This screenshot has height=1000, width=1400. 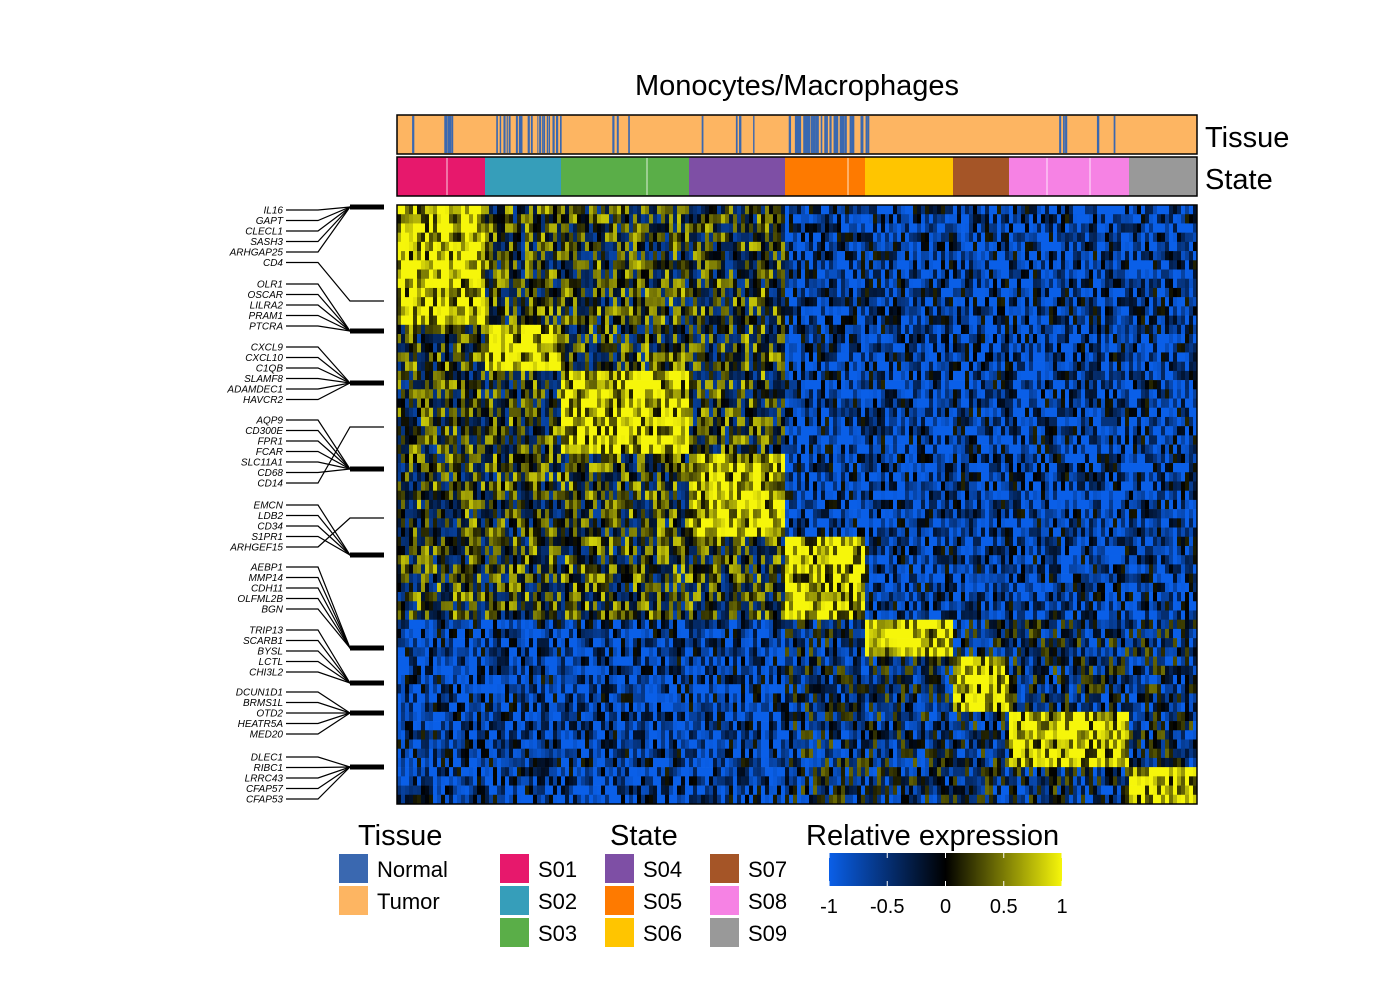 What do you see at coordinates (270, 484) in the screenshot?
I see `gene-label-cd14: CD14` at bounding box center [270, 484].